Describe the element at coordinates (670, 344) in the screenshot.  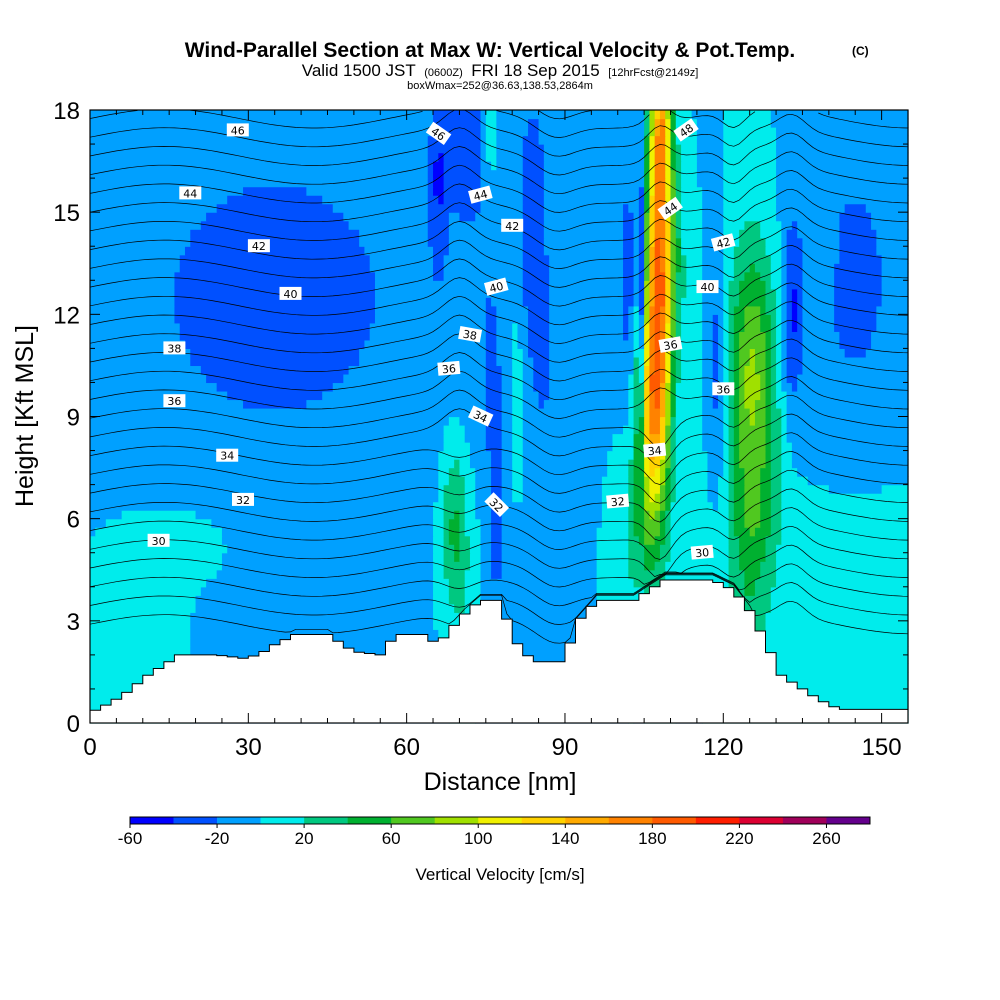
I see `isentrope-label: 36` at that location.